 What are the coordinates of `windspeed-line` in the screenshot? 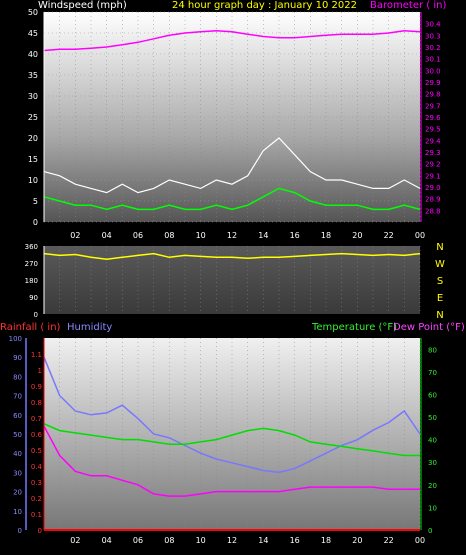 It's located at (232, 199).